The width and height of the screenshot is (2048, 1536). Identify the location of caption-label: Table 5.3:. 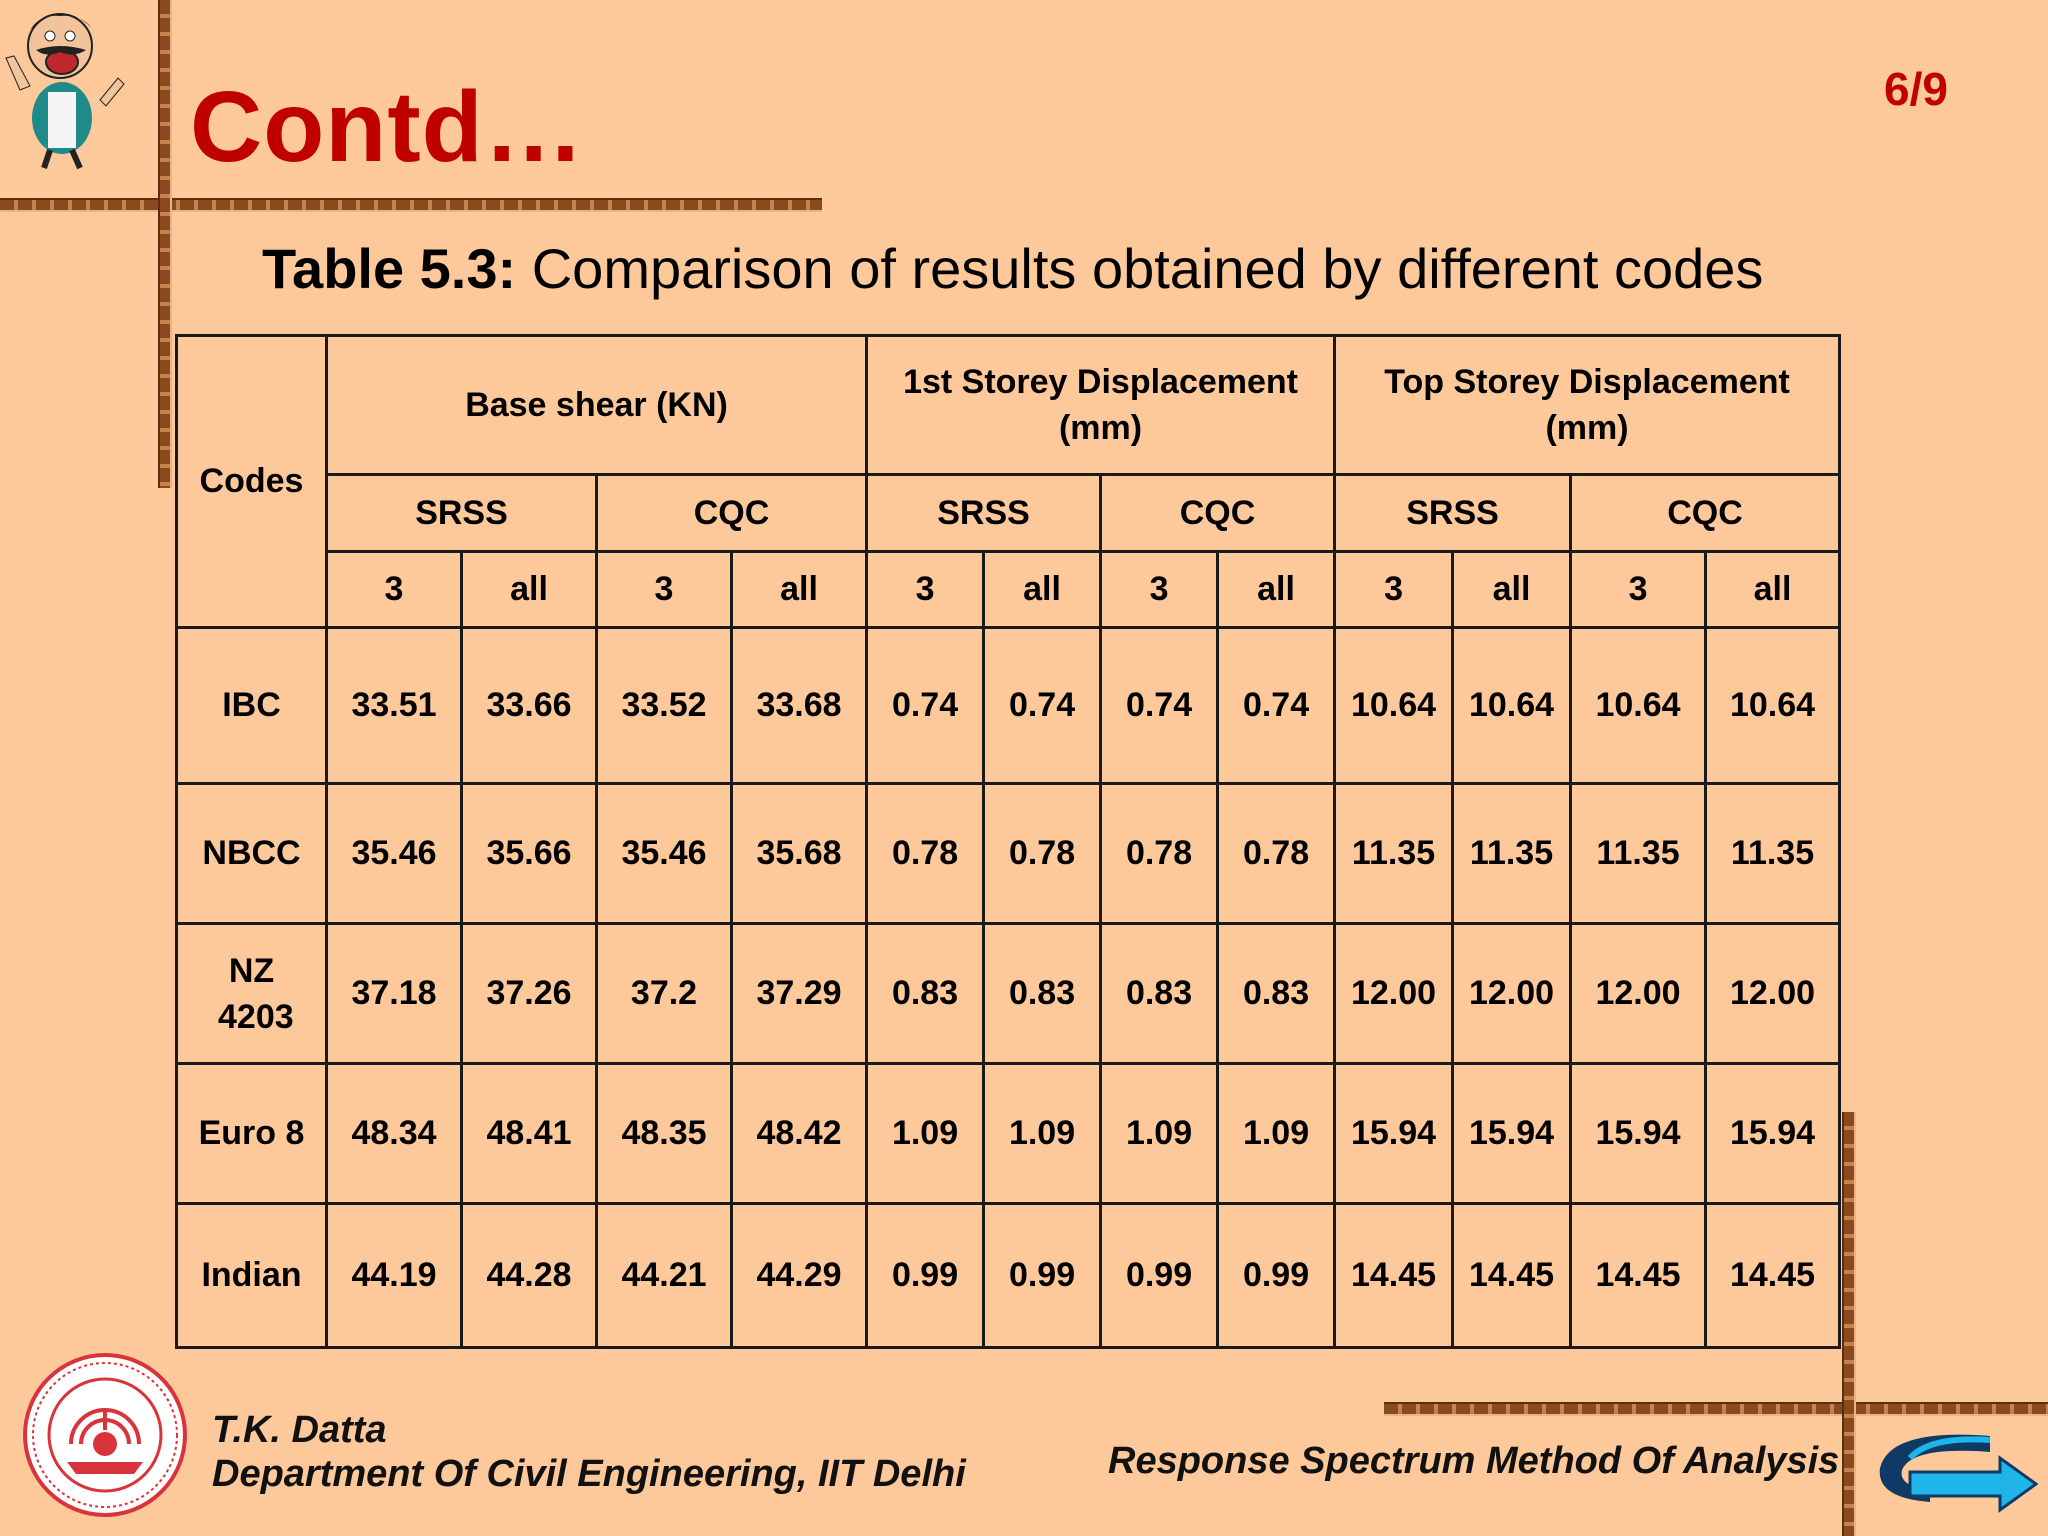
(389, 268).